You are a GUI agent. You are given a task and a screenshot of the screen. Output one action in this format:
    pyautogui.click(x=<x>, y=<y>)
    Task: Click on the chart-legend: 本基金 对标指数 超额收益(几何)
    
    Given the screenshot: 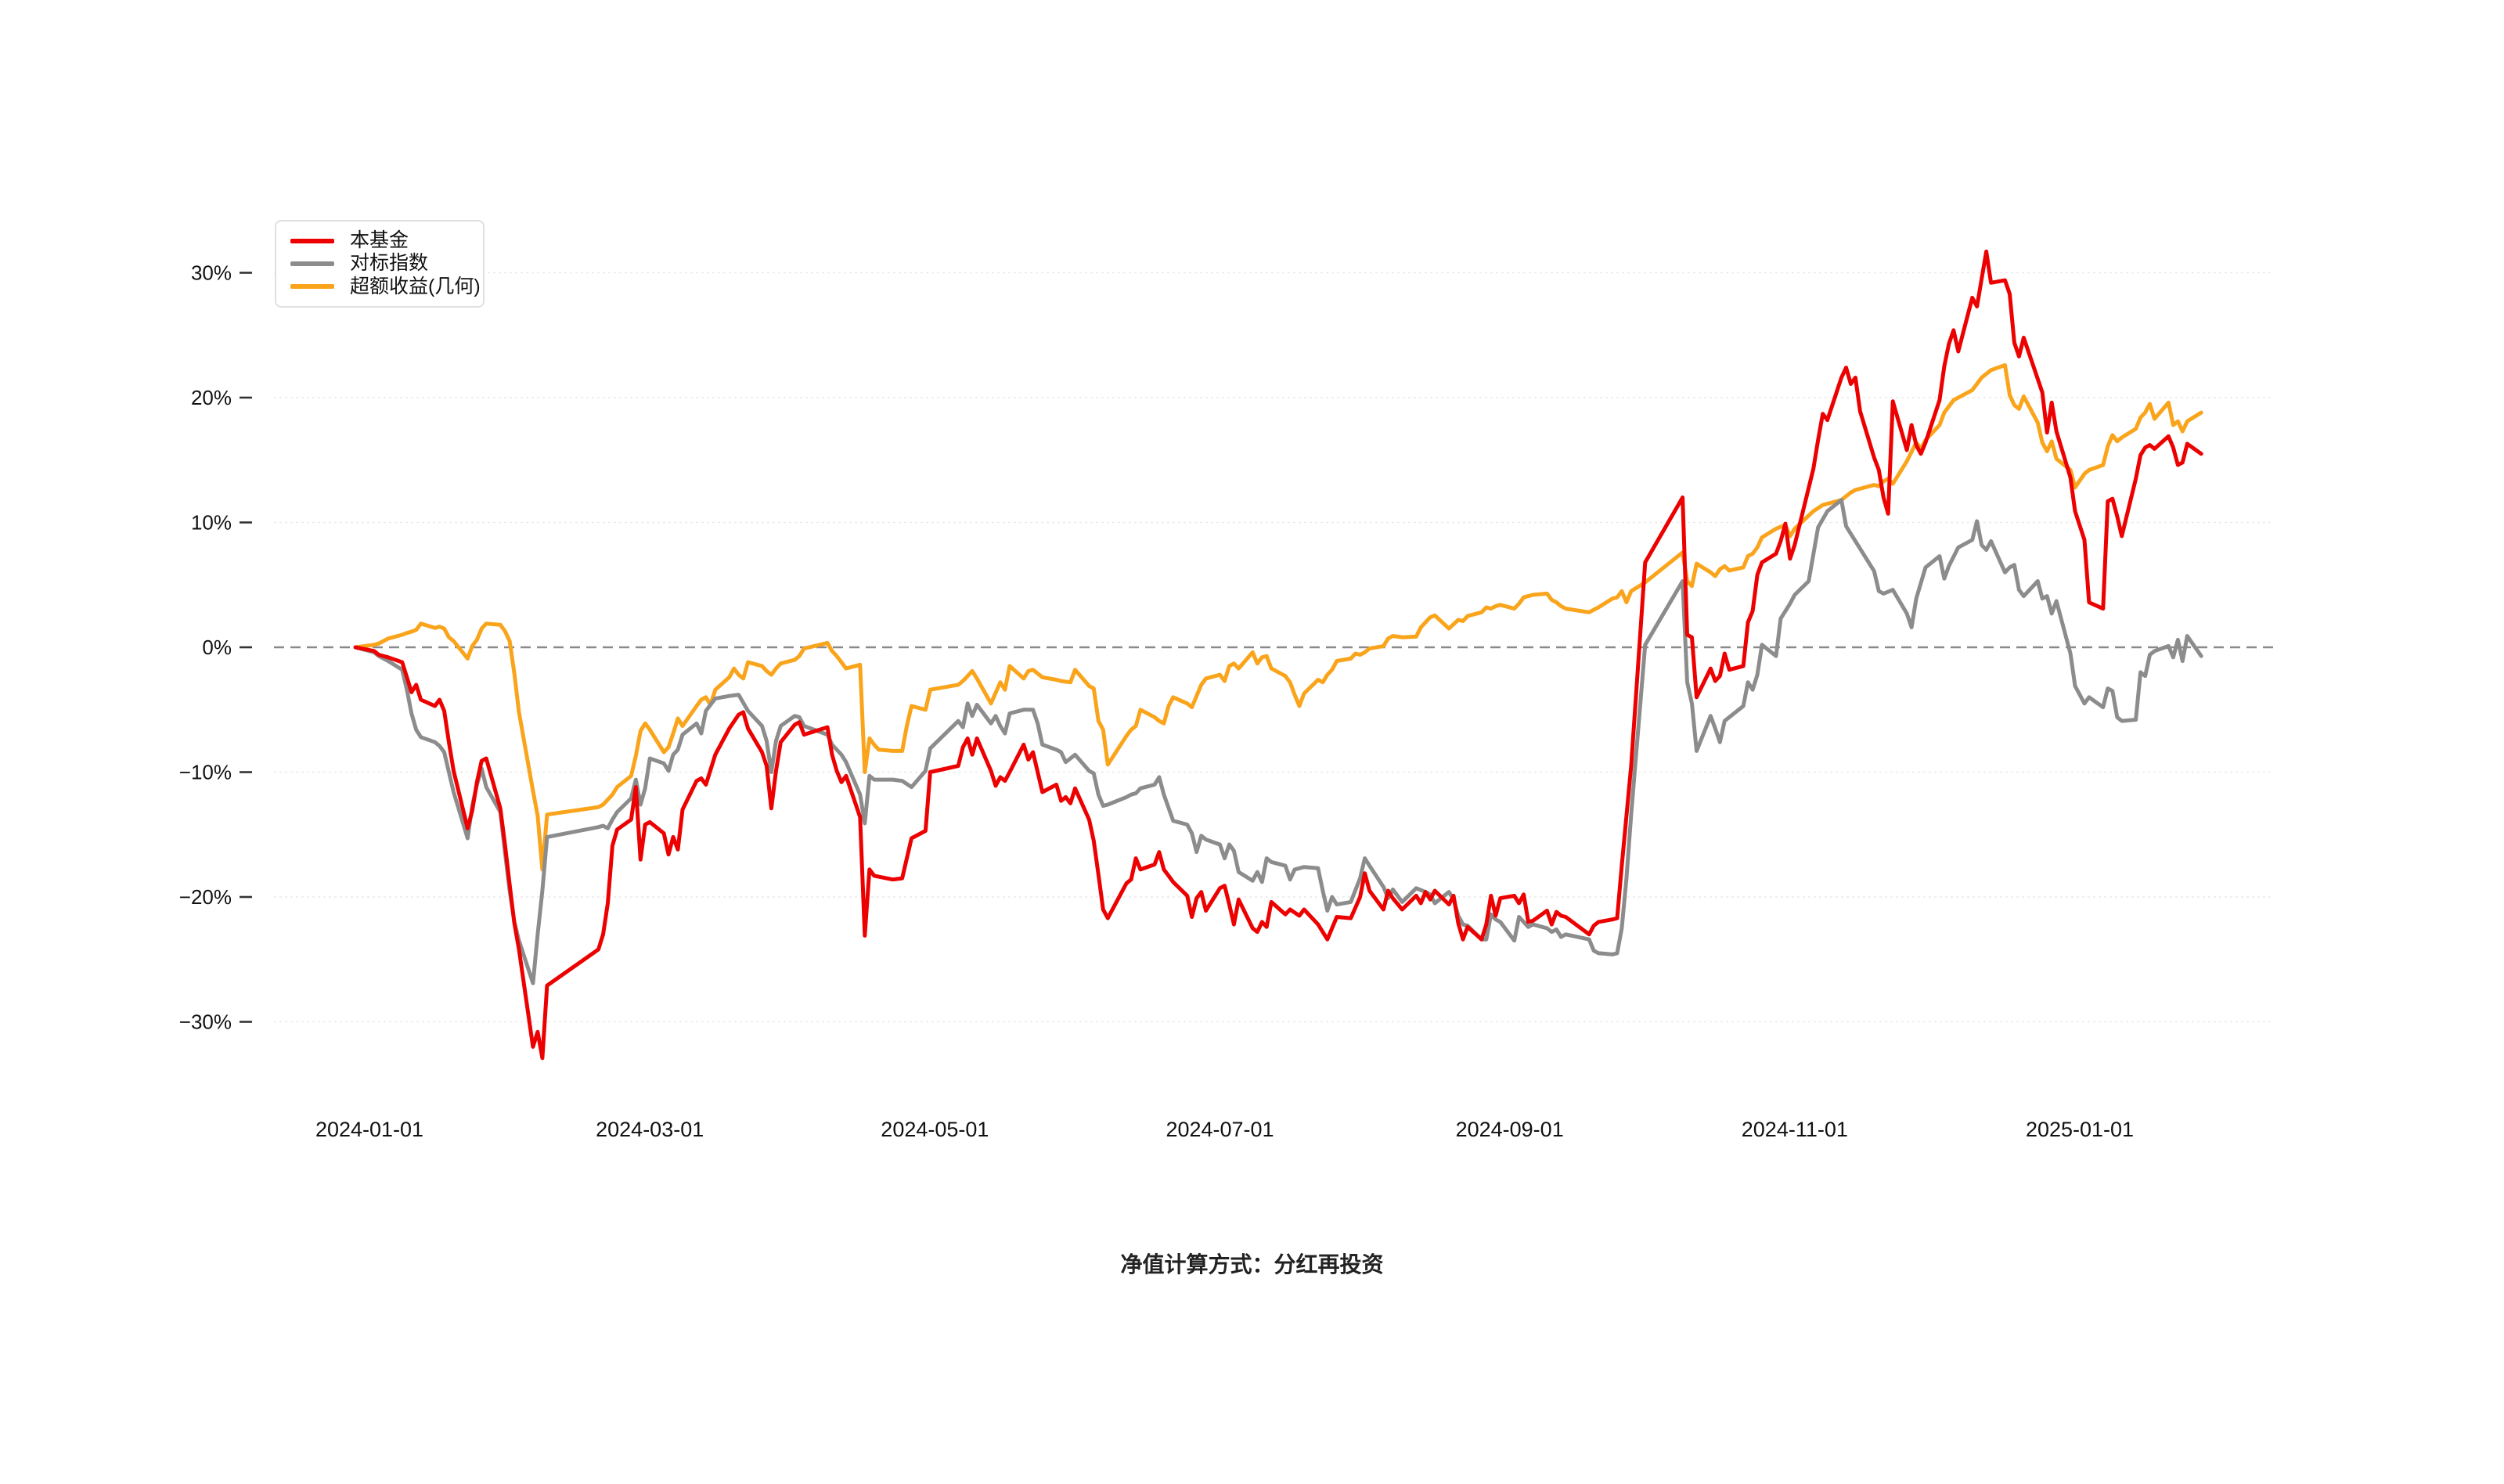 What is the action you would take?
    pyautogui.click(x=380, y=264)
    